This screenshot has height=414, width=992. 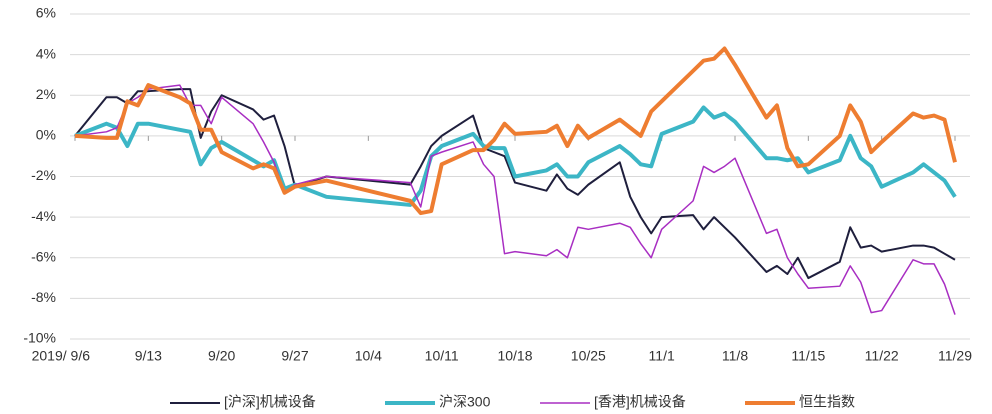 What do you see at coordinates (465, 402) in the screenshot?
I see `legend-label: 沪深300` at bounding box center [465, 402].